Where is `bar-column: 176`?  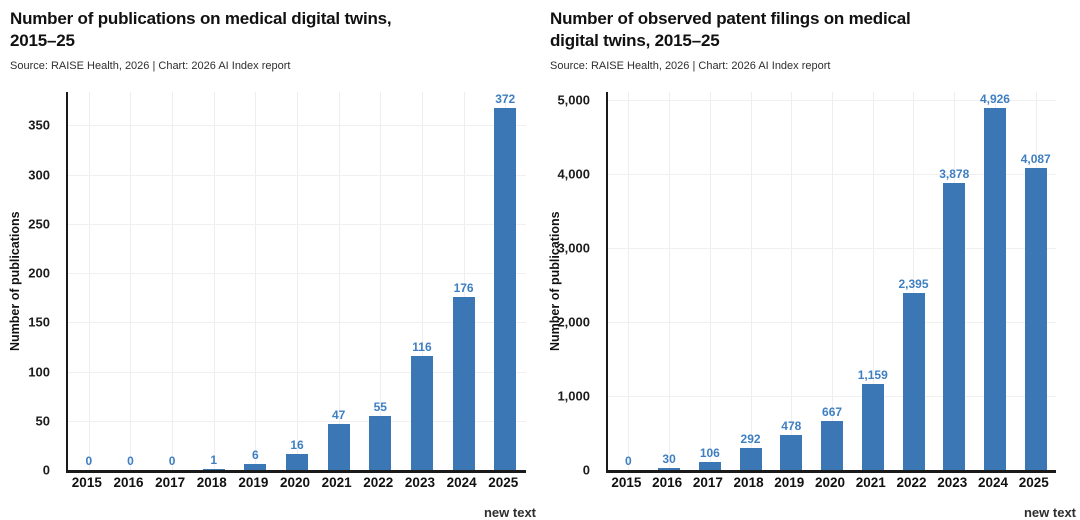
bar-column: 176 is located at coordinates (464, 281).